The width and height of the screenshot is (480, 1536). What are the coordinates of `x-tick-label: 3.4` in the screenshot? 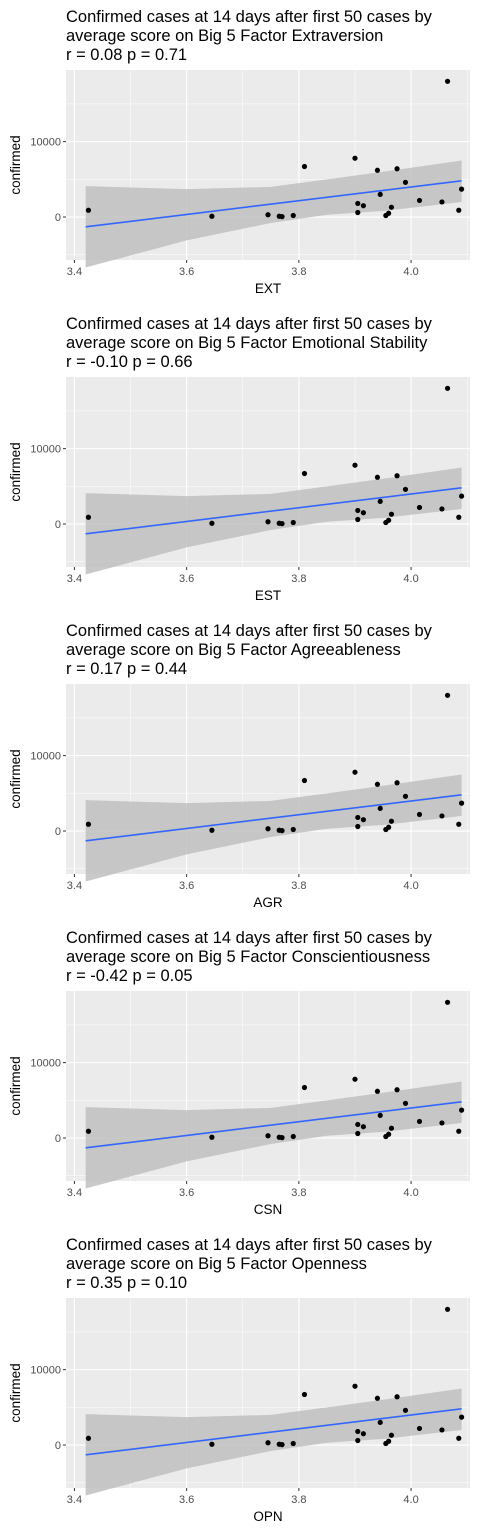 It's located at (74, 886).